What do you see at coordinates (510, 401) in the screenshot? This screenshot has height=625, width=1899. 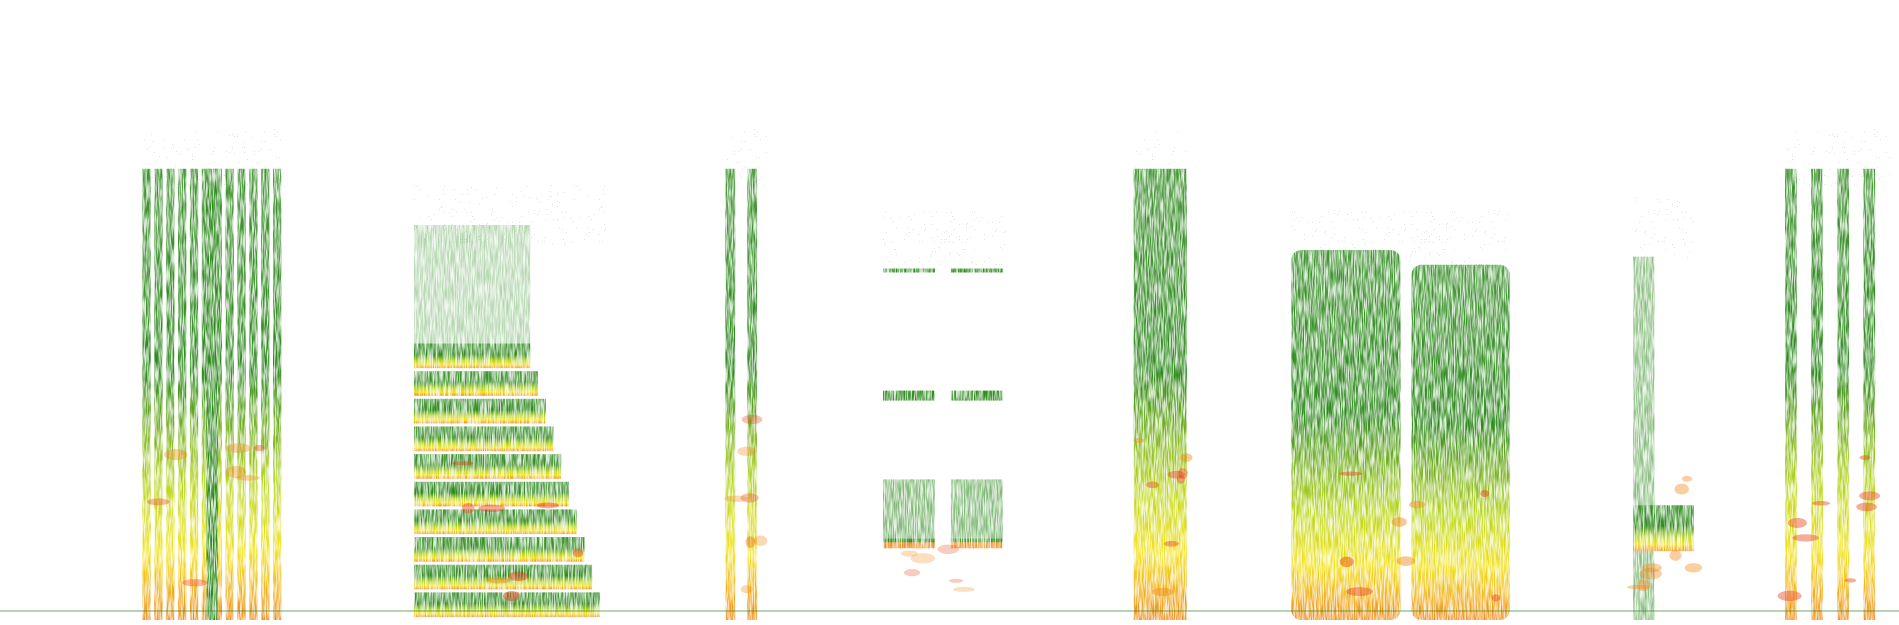 I see `segment-s2` at bounding box center [510, 401].